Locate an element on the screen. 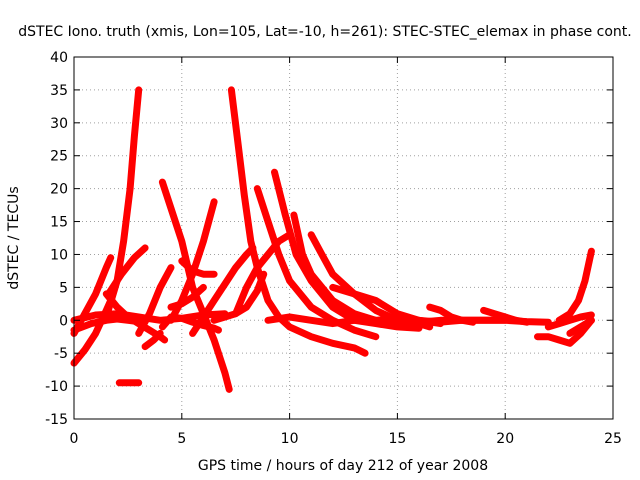  y-tick-label: -5 is located at coordinates (61, 354).